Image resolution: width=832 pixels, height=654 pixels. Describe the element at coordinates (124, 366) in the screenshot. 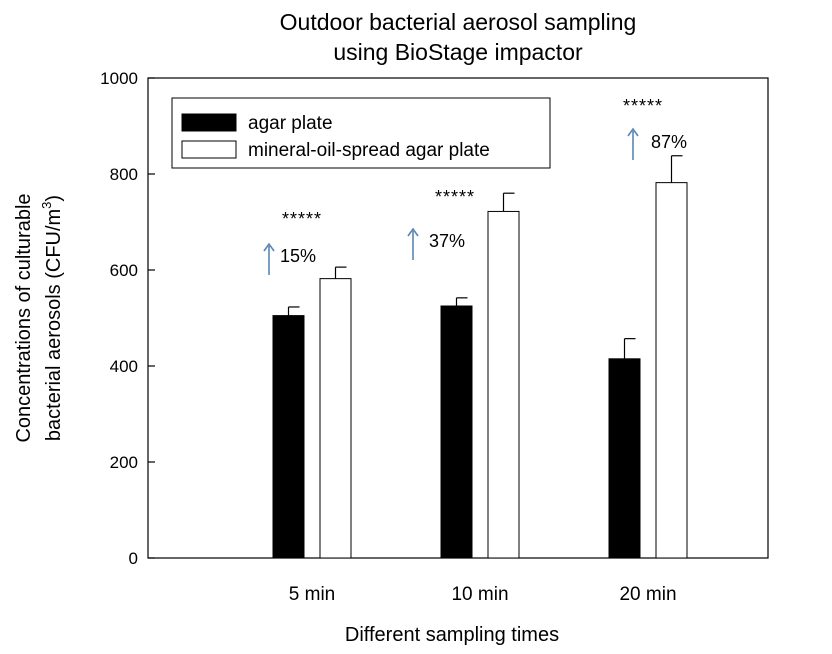

I see `y-tick-label: 400` at that location.